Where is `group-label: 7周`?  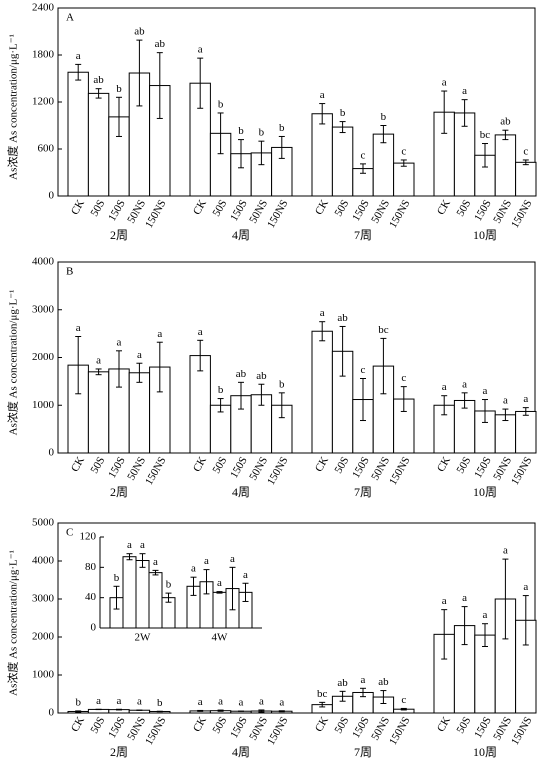
group-label: 7周 is located at coordinates (363, 492).